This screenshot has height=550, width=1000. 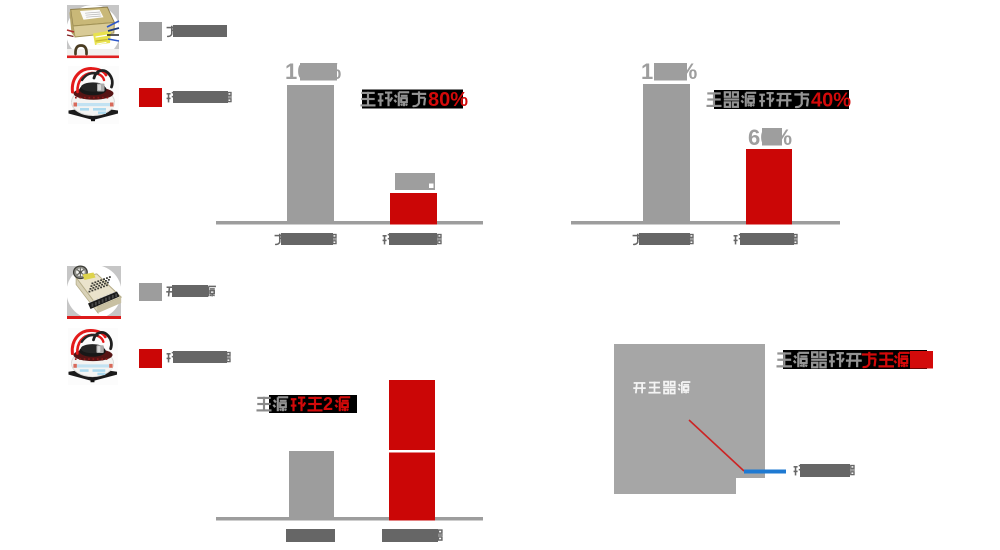 I want to click on svg-text: 40%, so click(x=831, y=101).